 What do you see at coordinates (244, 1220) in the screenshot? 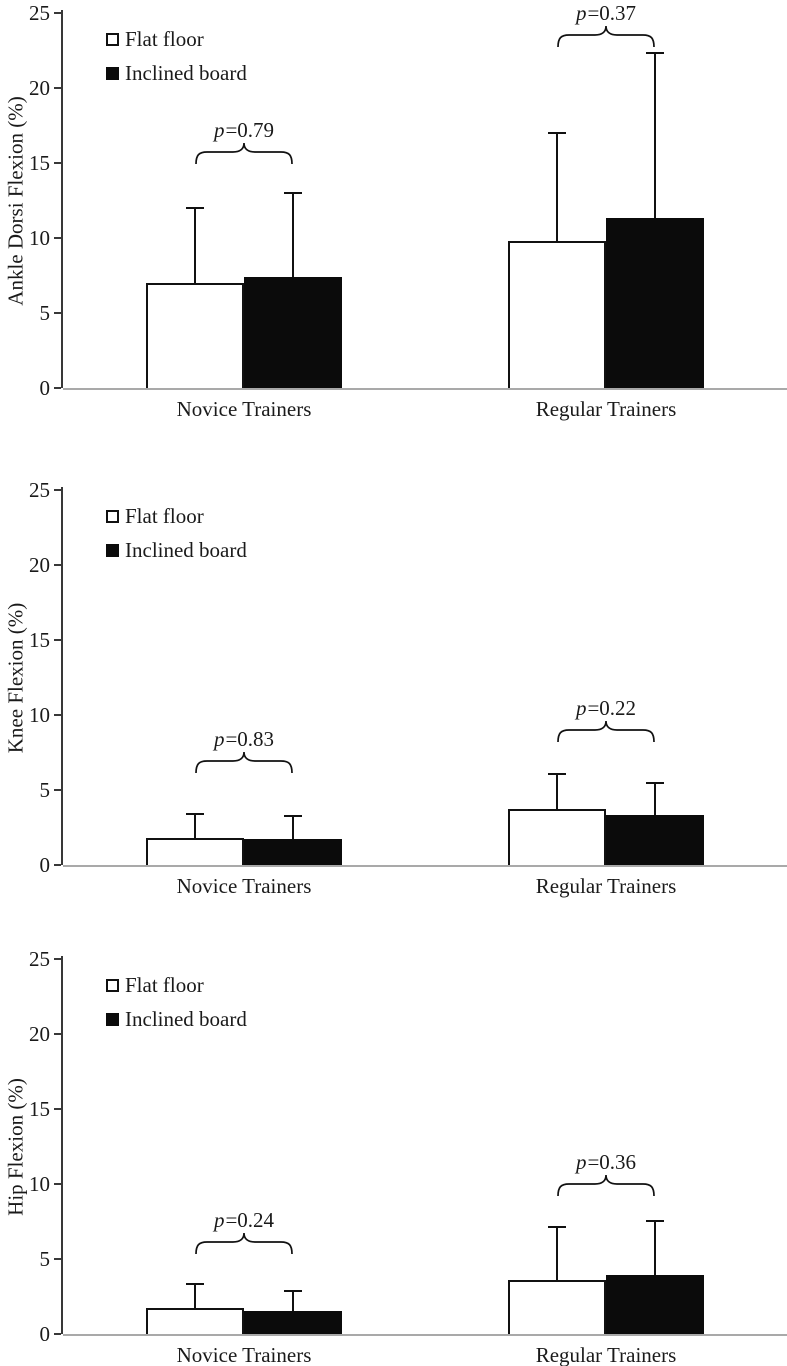
I see `p-value-label-novice-trainers: p=0.24` at bounding box center [244, 1220].